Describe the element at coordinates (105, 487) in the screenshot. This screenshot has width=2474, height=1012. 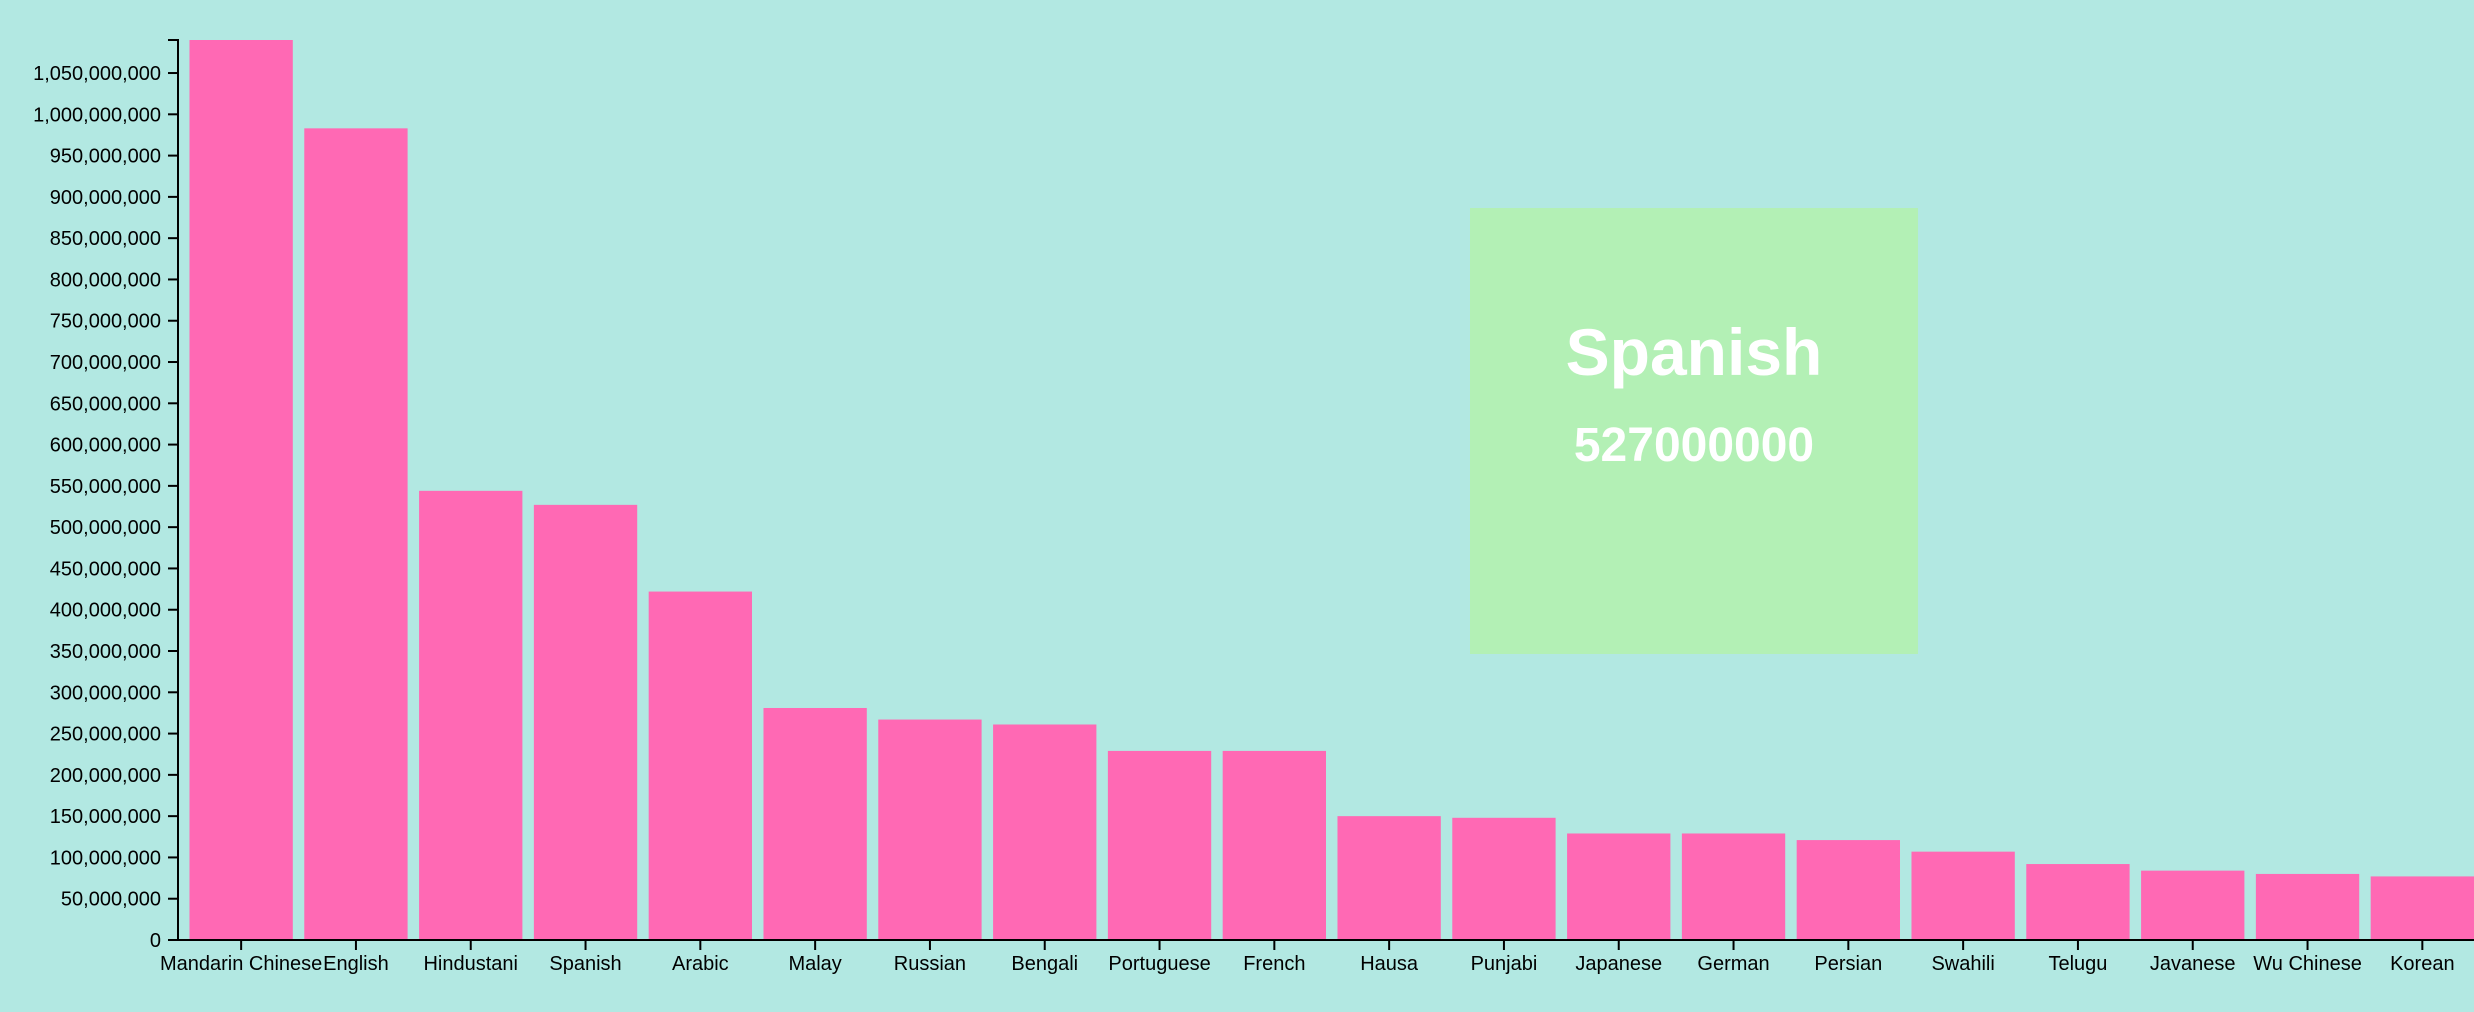
I see `y-tick-label: 550,000,000` at that location.